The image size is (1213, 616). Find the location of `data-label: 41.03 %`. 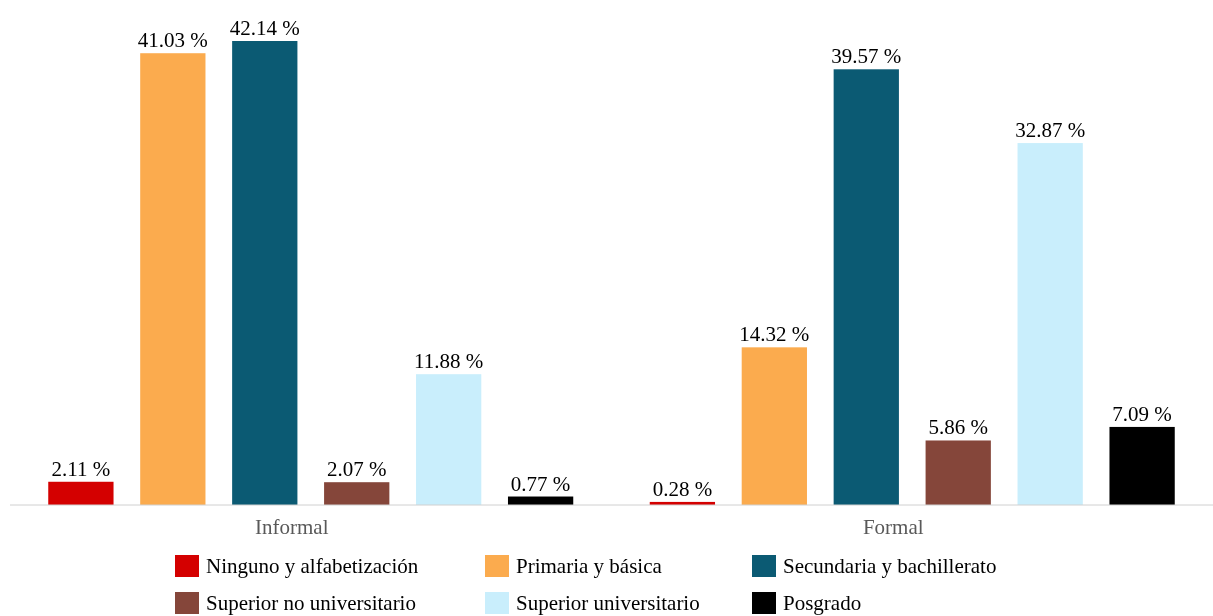

data-label: 41.03 % is located at coordinates (172, 40).